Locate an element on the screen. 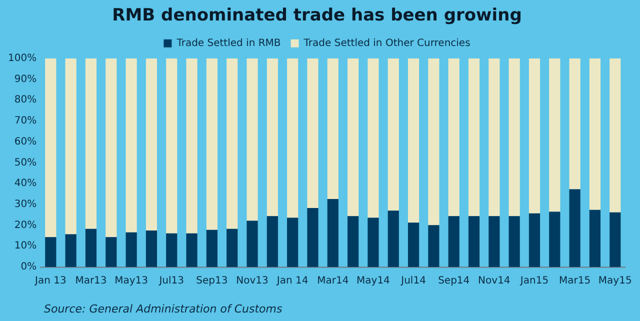  y-tick-label: 10% is located at coordinates (25, 246).